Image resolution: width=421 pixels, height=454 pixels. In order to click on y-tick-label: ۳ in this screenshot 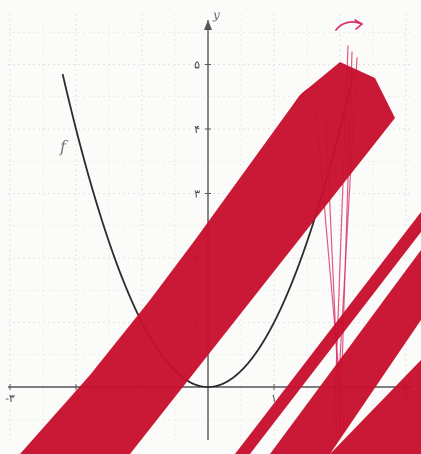, I will do `click(197, 194)`.